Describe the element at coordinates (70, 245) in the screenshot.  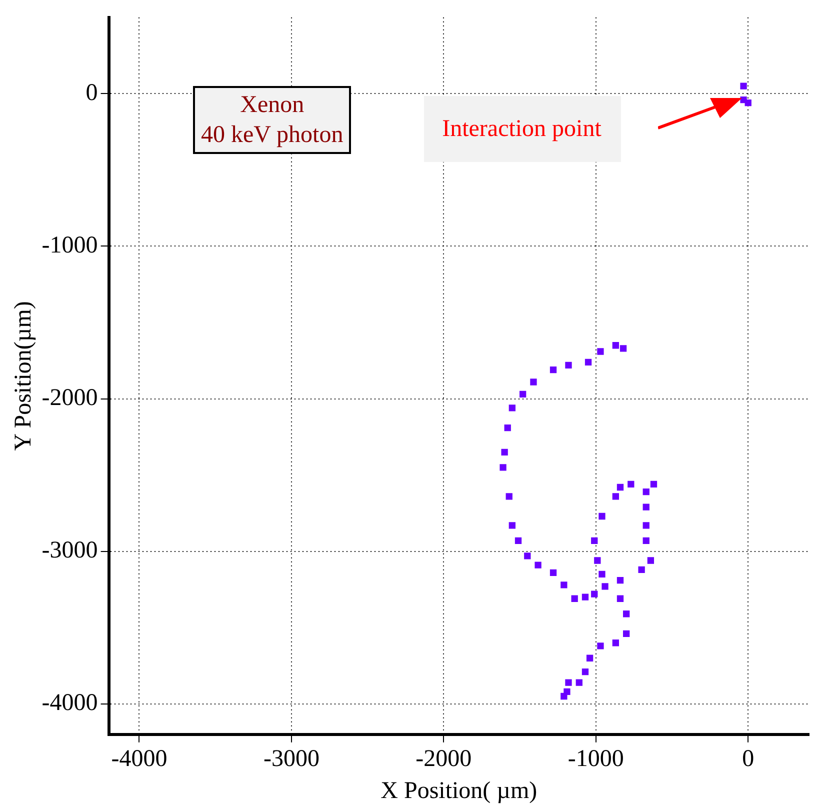
I see `y-tick-label: -1000` at that location.